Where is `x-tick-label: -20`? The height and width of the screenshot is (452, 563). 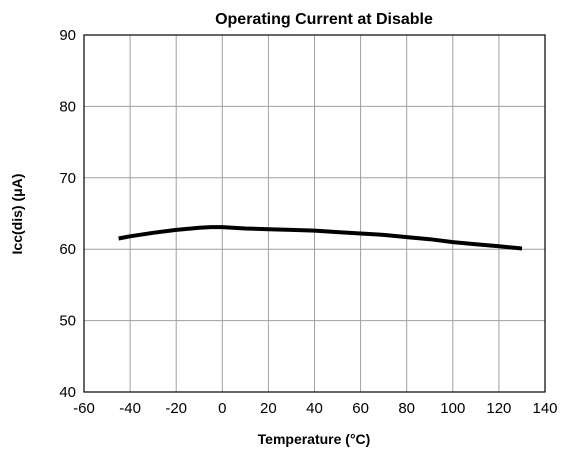 x-tick-label: -20 is located at coordinates (176, 408).